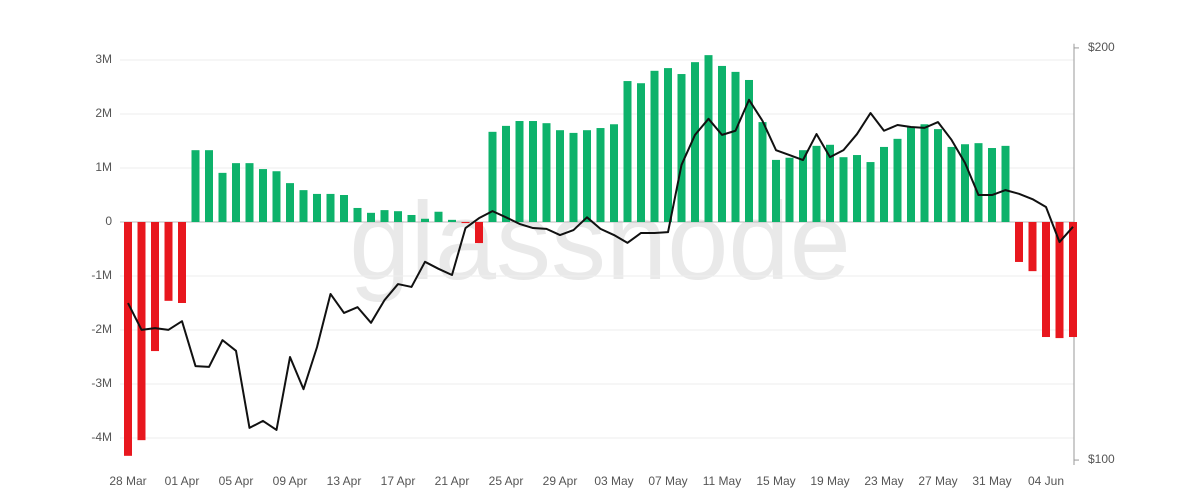  Describe the element at coordinates (290, 481) in the screenshot. I see `x-tick-label: 09 Apr` at that location.